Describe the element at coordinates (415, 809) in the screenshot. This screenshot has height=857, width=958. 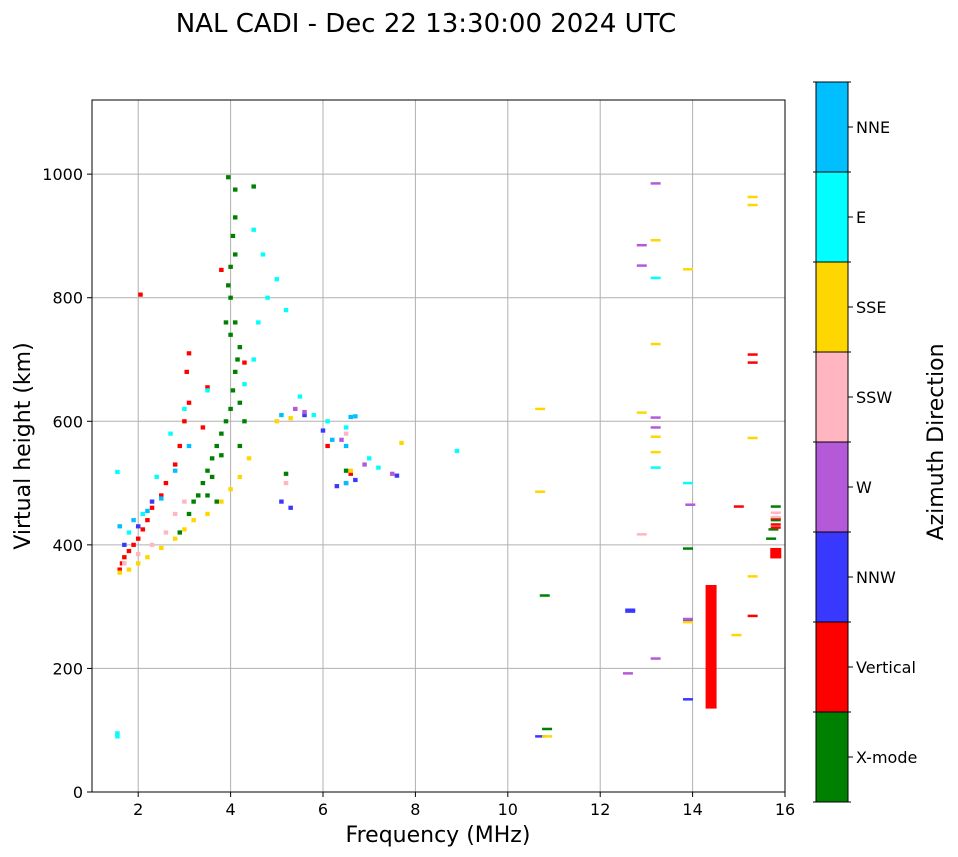
I see `x-tick-label: 8` at that location.